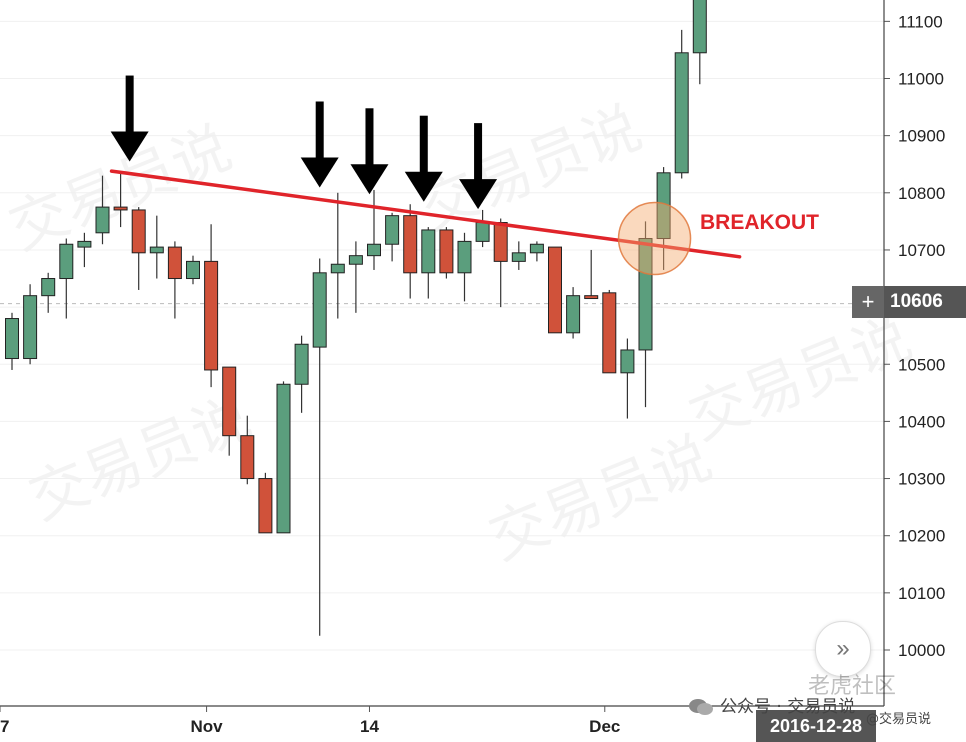 The height and width of the screenshot is (742, 966). I want to click on wechat-watermark: 公众号 · 交易员说, so click(771, 704).